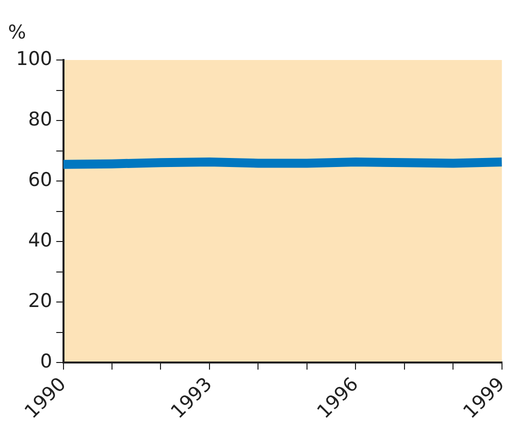  Describe the element at coordinates (40, 119) in the screenshot. I see `y-tick-label: 80` at that location.